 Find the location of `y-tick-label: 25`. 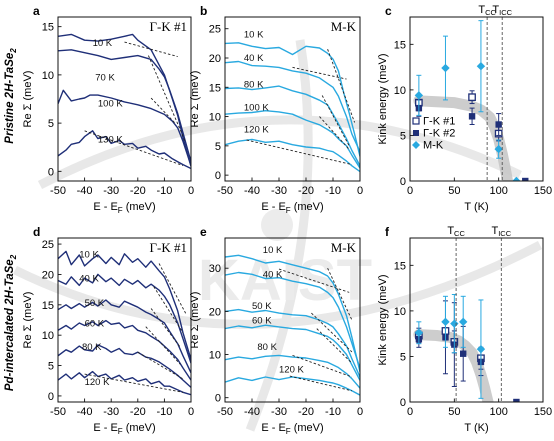

y-tick-label: 25 is located at coordinates (48, 245).